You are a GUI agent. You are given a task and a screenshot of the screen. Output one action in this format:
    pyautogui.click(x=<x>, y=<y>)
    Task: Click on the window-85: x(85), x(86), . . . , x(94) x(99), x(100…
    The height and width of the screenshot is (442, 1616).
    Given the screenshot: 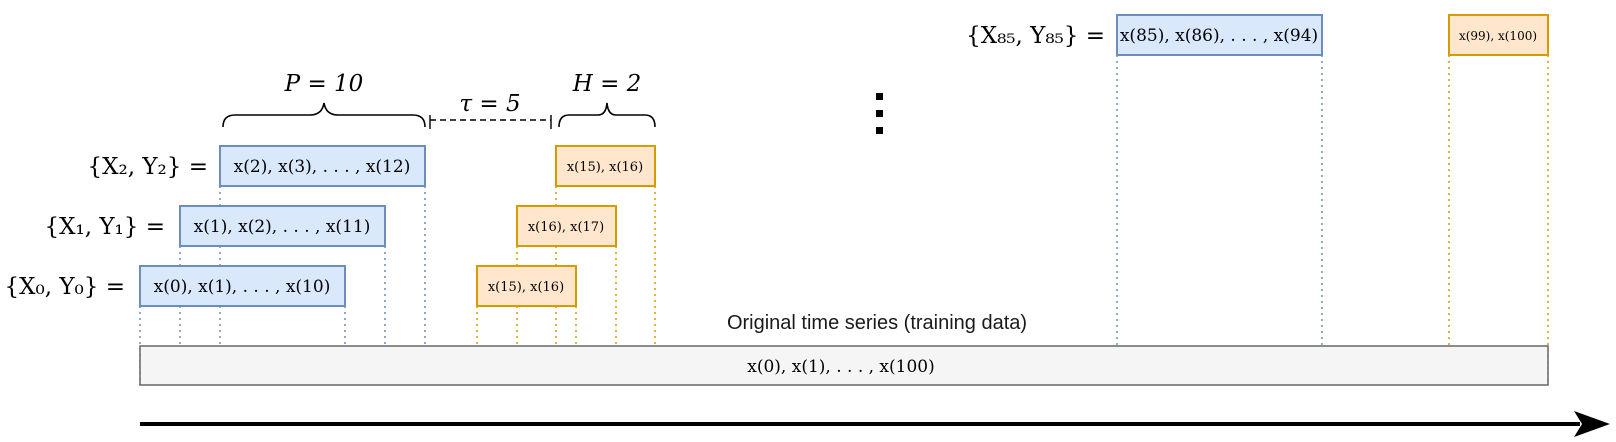 What is the action you would take?
    pyautogui.click(x=1332, y=35)
    